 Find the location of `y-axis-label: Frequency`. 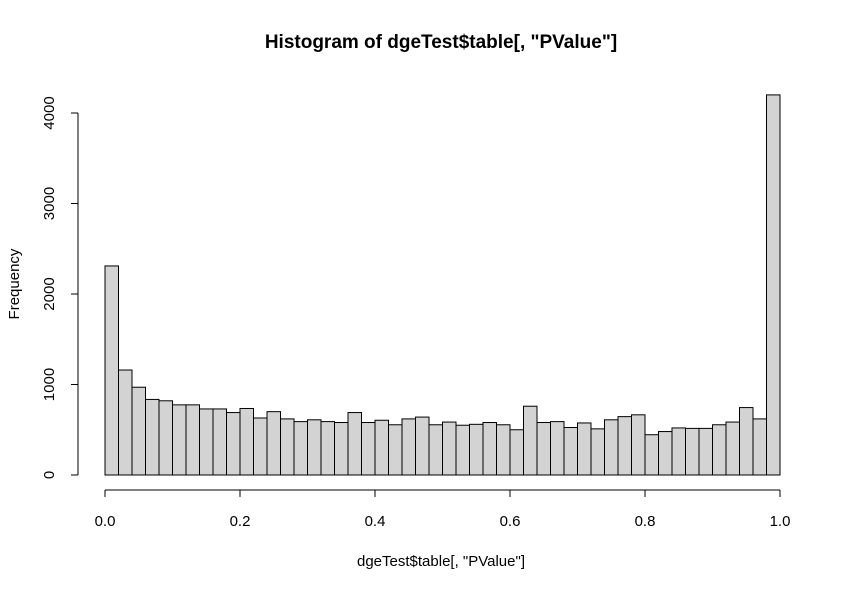

y-axis-label: Frequency is located at coordinates (14, 283).